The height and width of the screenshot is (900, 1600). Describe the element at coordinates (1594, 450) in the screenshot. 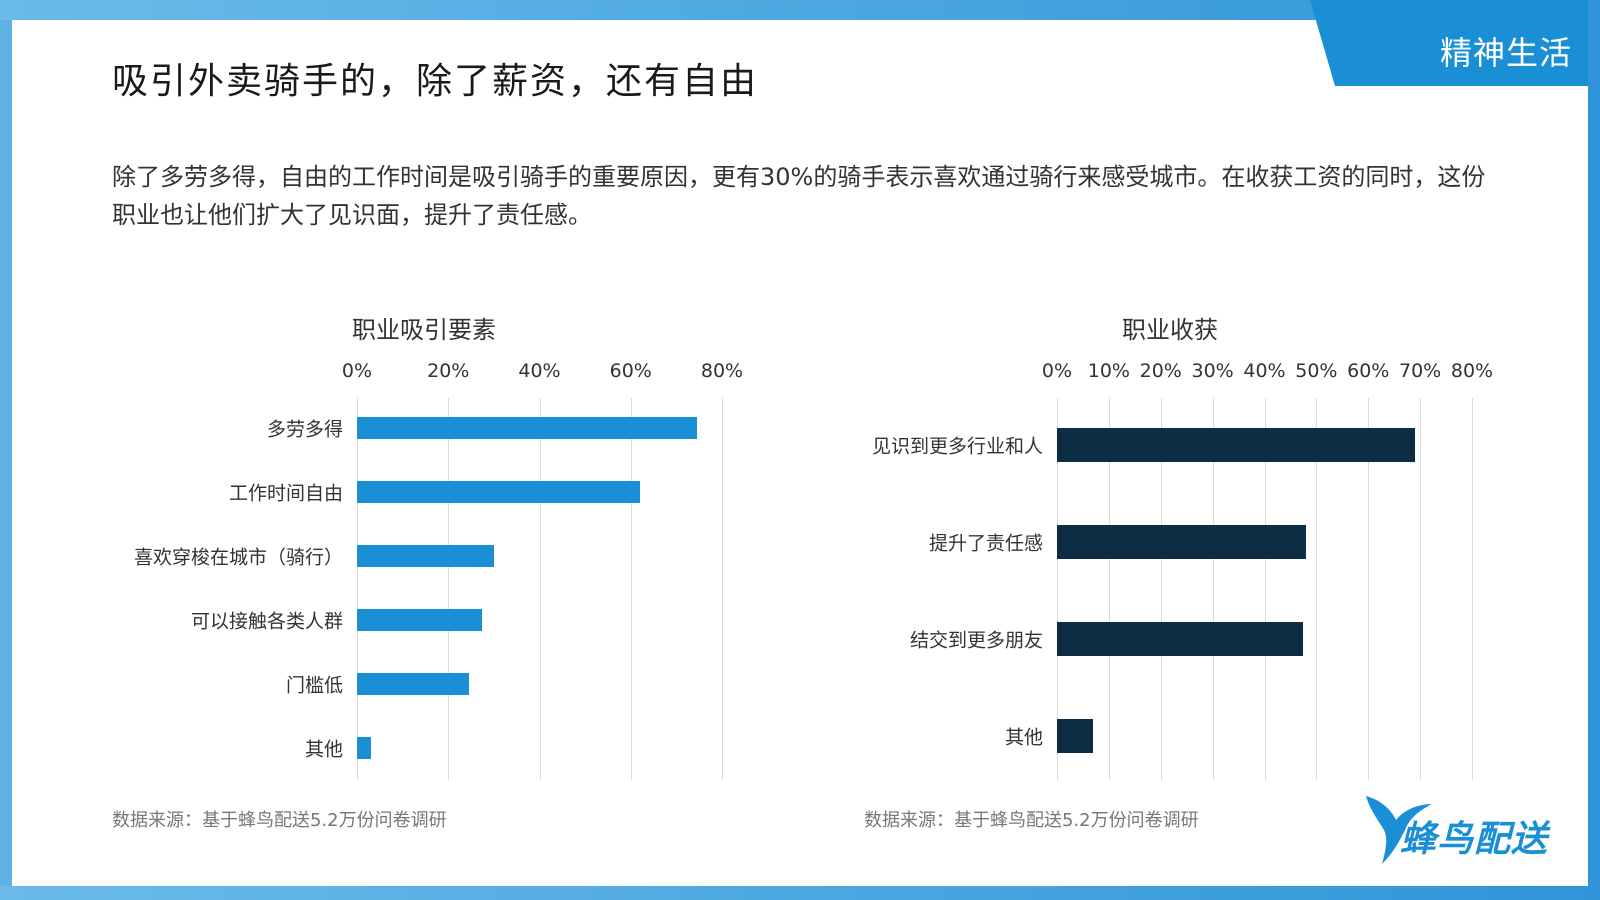

I see `frame-right` at that location.